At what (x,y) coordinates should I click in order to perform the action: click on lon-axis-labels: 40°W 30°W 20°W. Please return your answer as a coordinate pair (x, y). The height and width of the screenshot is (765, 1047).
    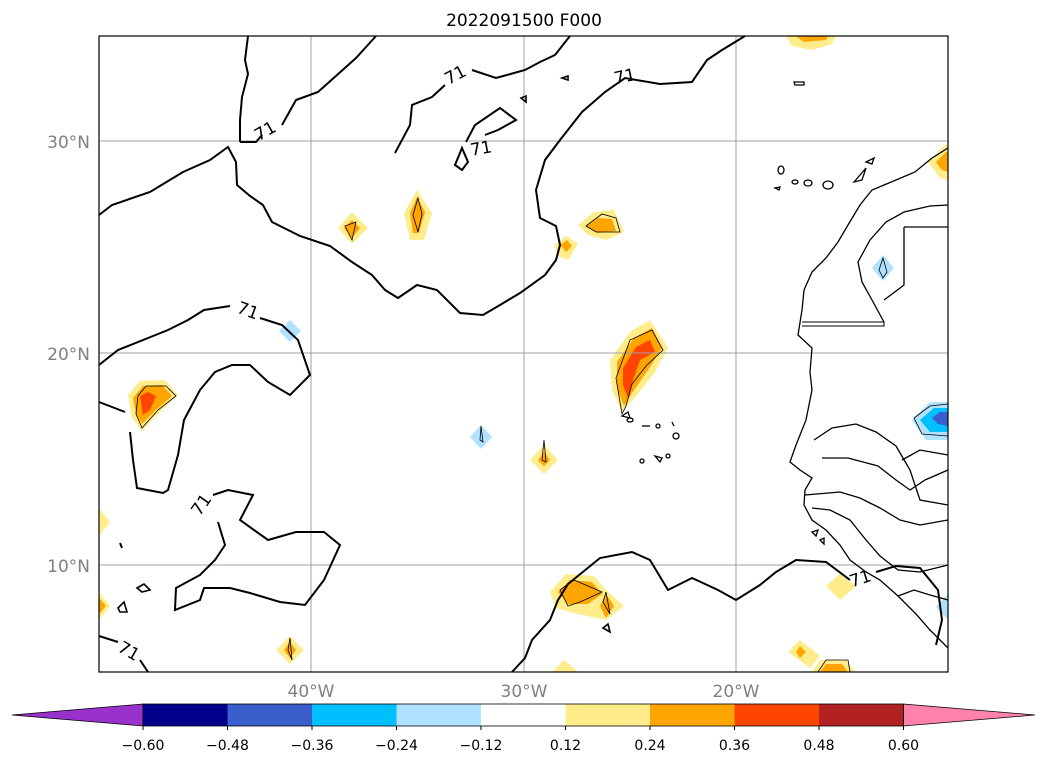
    Looking at the image, I should click on (524, 692).